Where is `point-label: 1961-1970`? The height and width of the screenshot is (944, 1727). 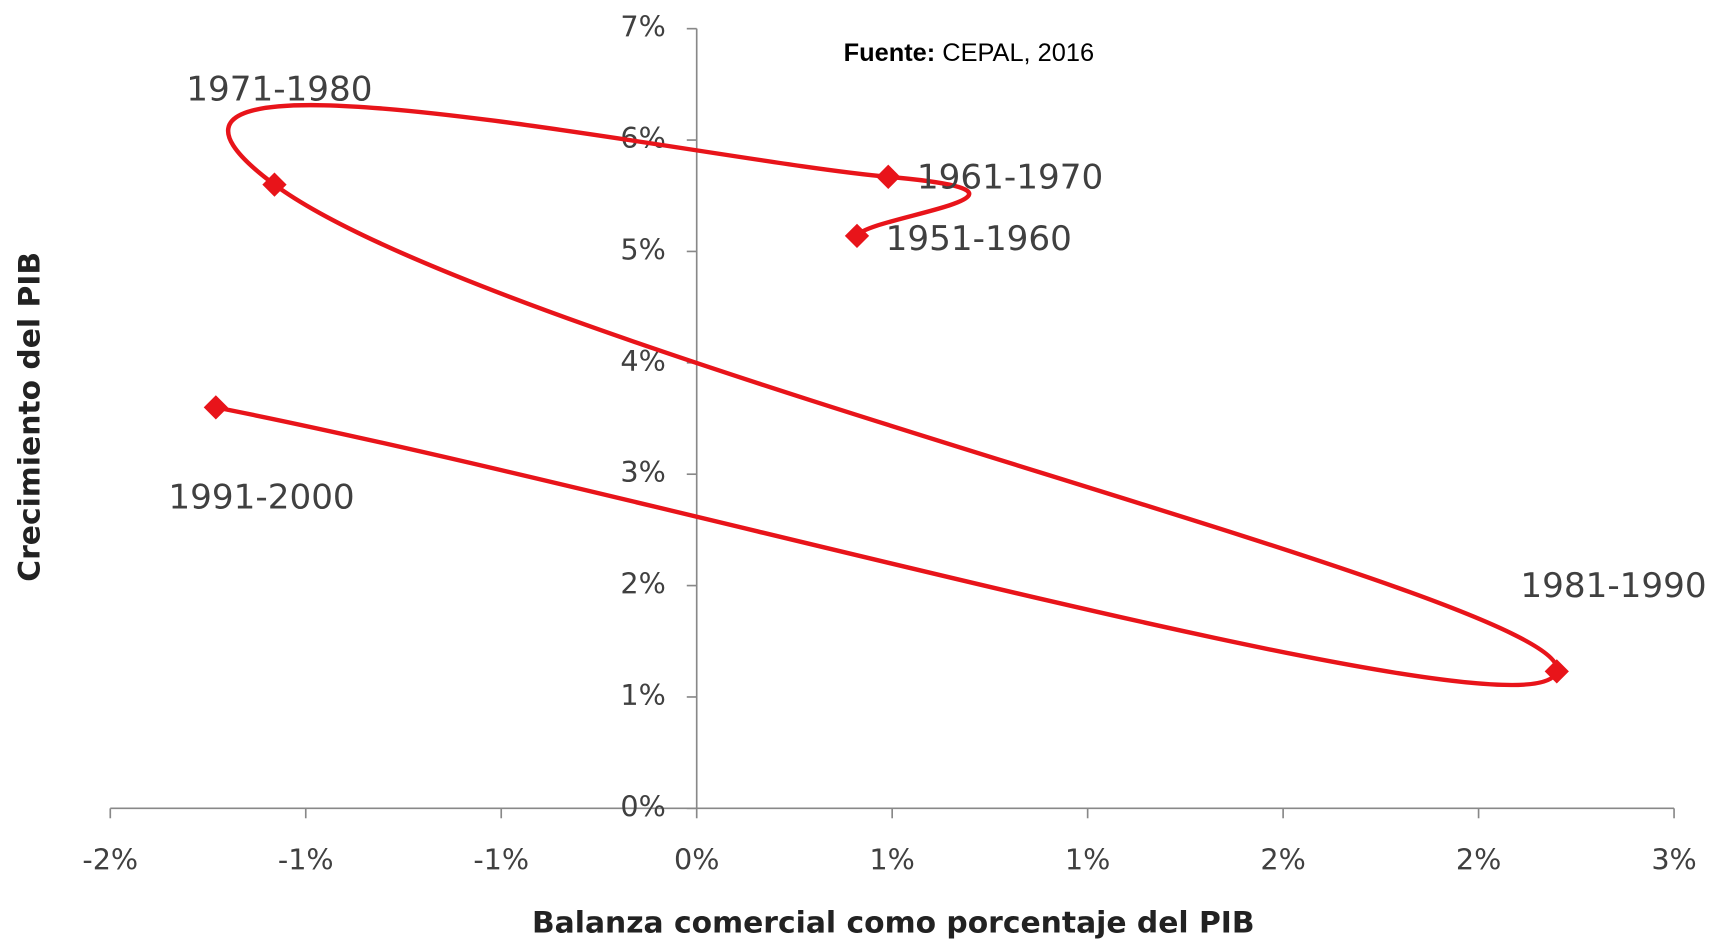 point-label: 1961-1970 is located at coordinates (1010, 178).